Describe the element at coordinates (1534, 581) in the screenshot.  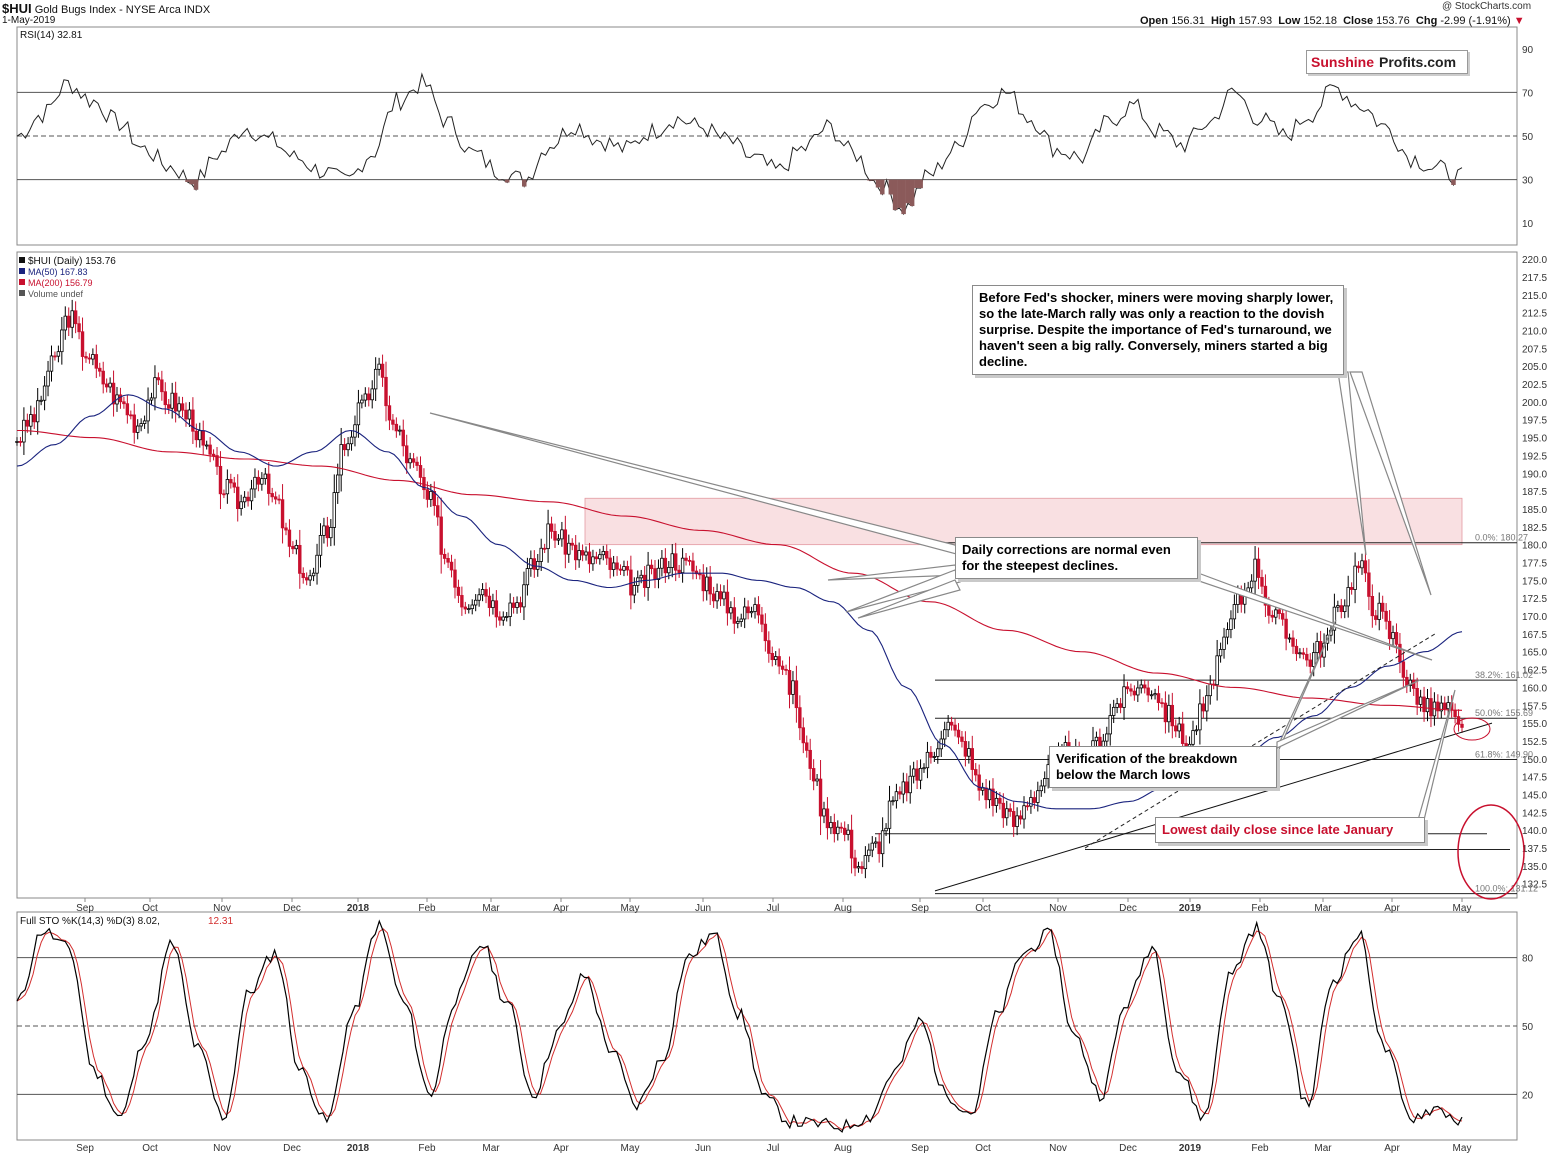
I see `price-tick-label: 175.0` at that location.